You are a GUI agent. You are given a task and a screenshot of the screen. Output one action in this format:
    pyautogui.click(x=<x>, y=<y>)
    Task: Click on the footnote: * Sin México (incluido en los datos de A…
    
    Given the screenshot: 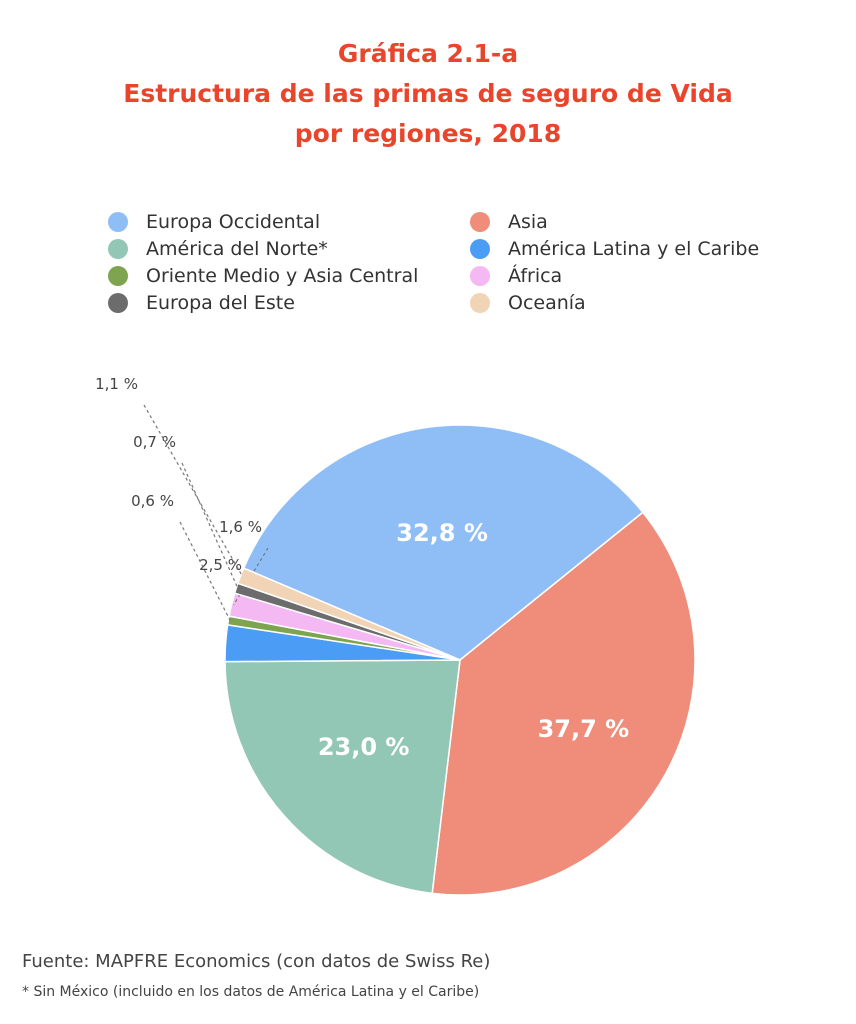 What is the action you would take?
    pyautogui.click(x=251, y=992)
    